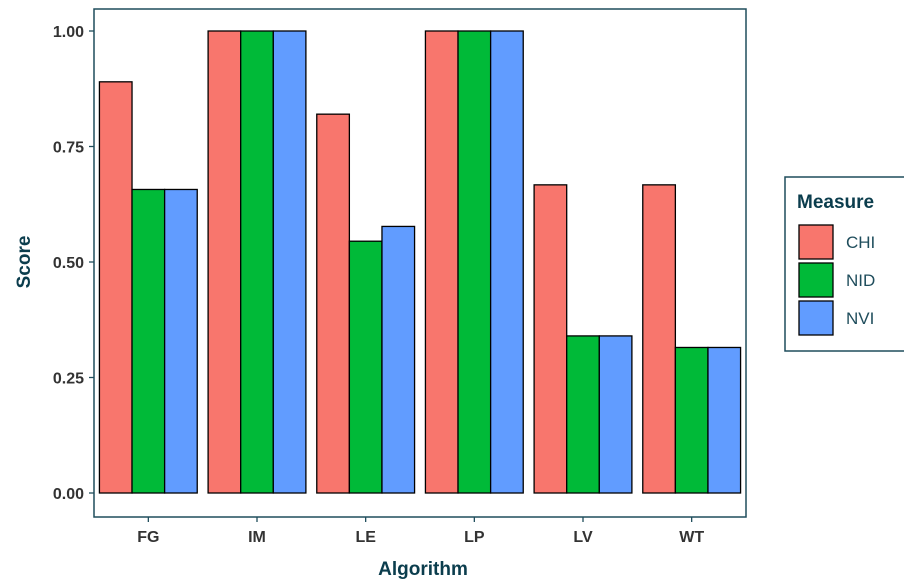 The height and width of the screenshot is (583, 904). Describe the element at coordinates (474, 262) in the screenshot. I see `bar-lp-nid` at that location.